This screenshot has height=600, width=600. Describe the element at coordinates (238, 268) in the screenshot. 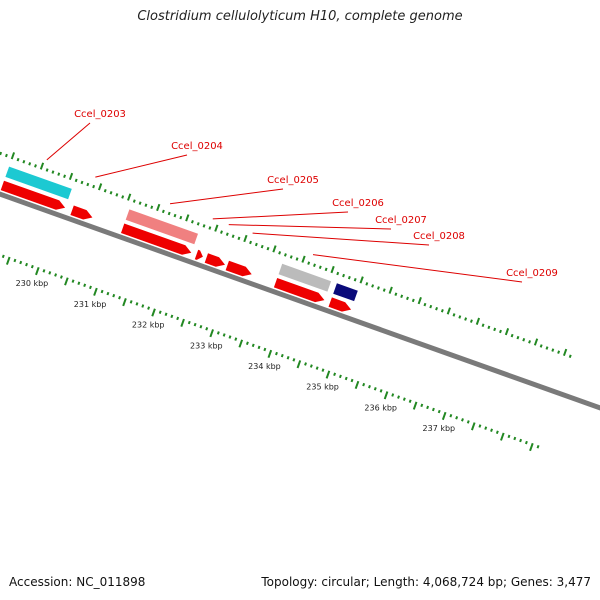

I see `gene-arrow-g0208` at that location.